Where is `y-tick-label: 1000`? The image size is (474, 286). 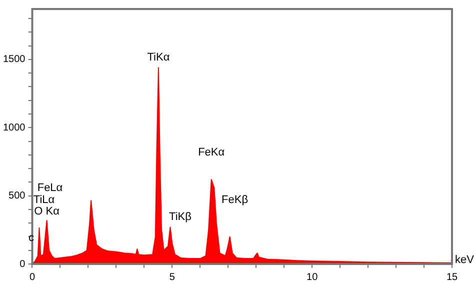 y-tick-label: 1000 is located at coordinates (14, 128).